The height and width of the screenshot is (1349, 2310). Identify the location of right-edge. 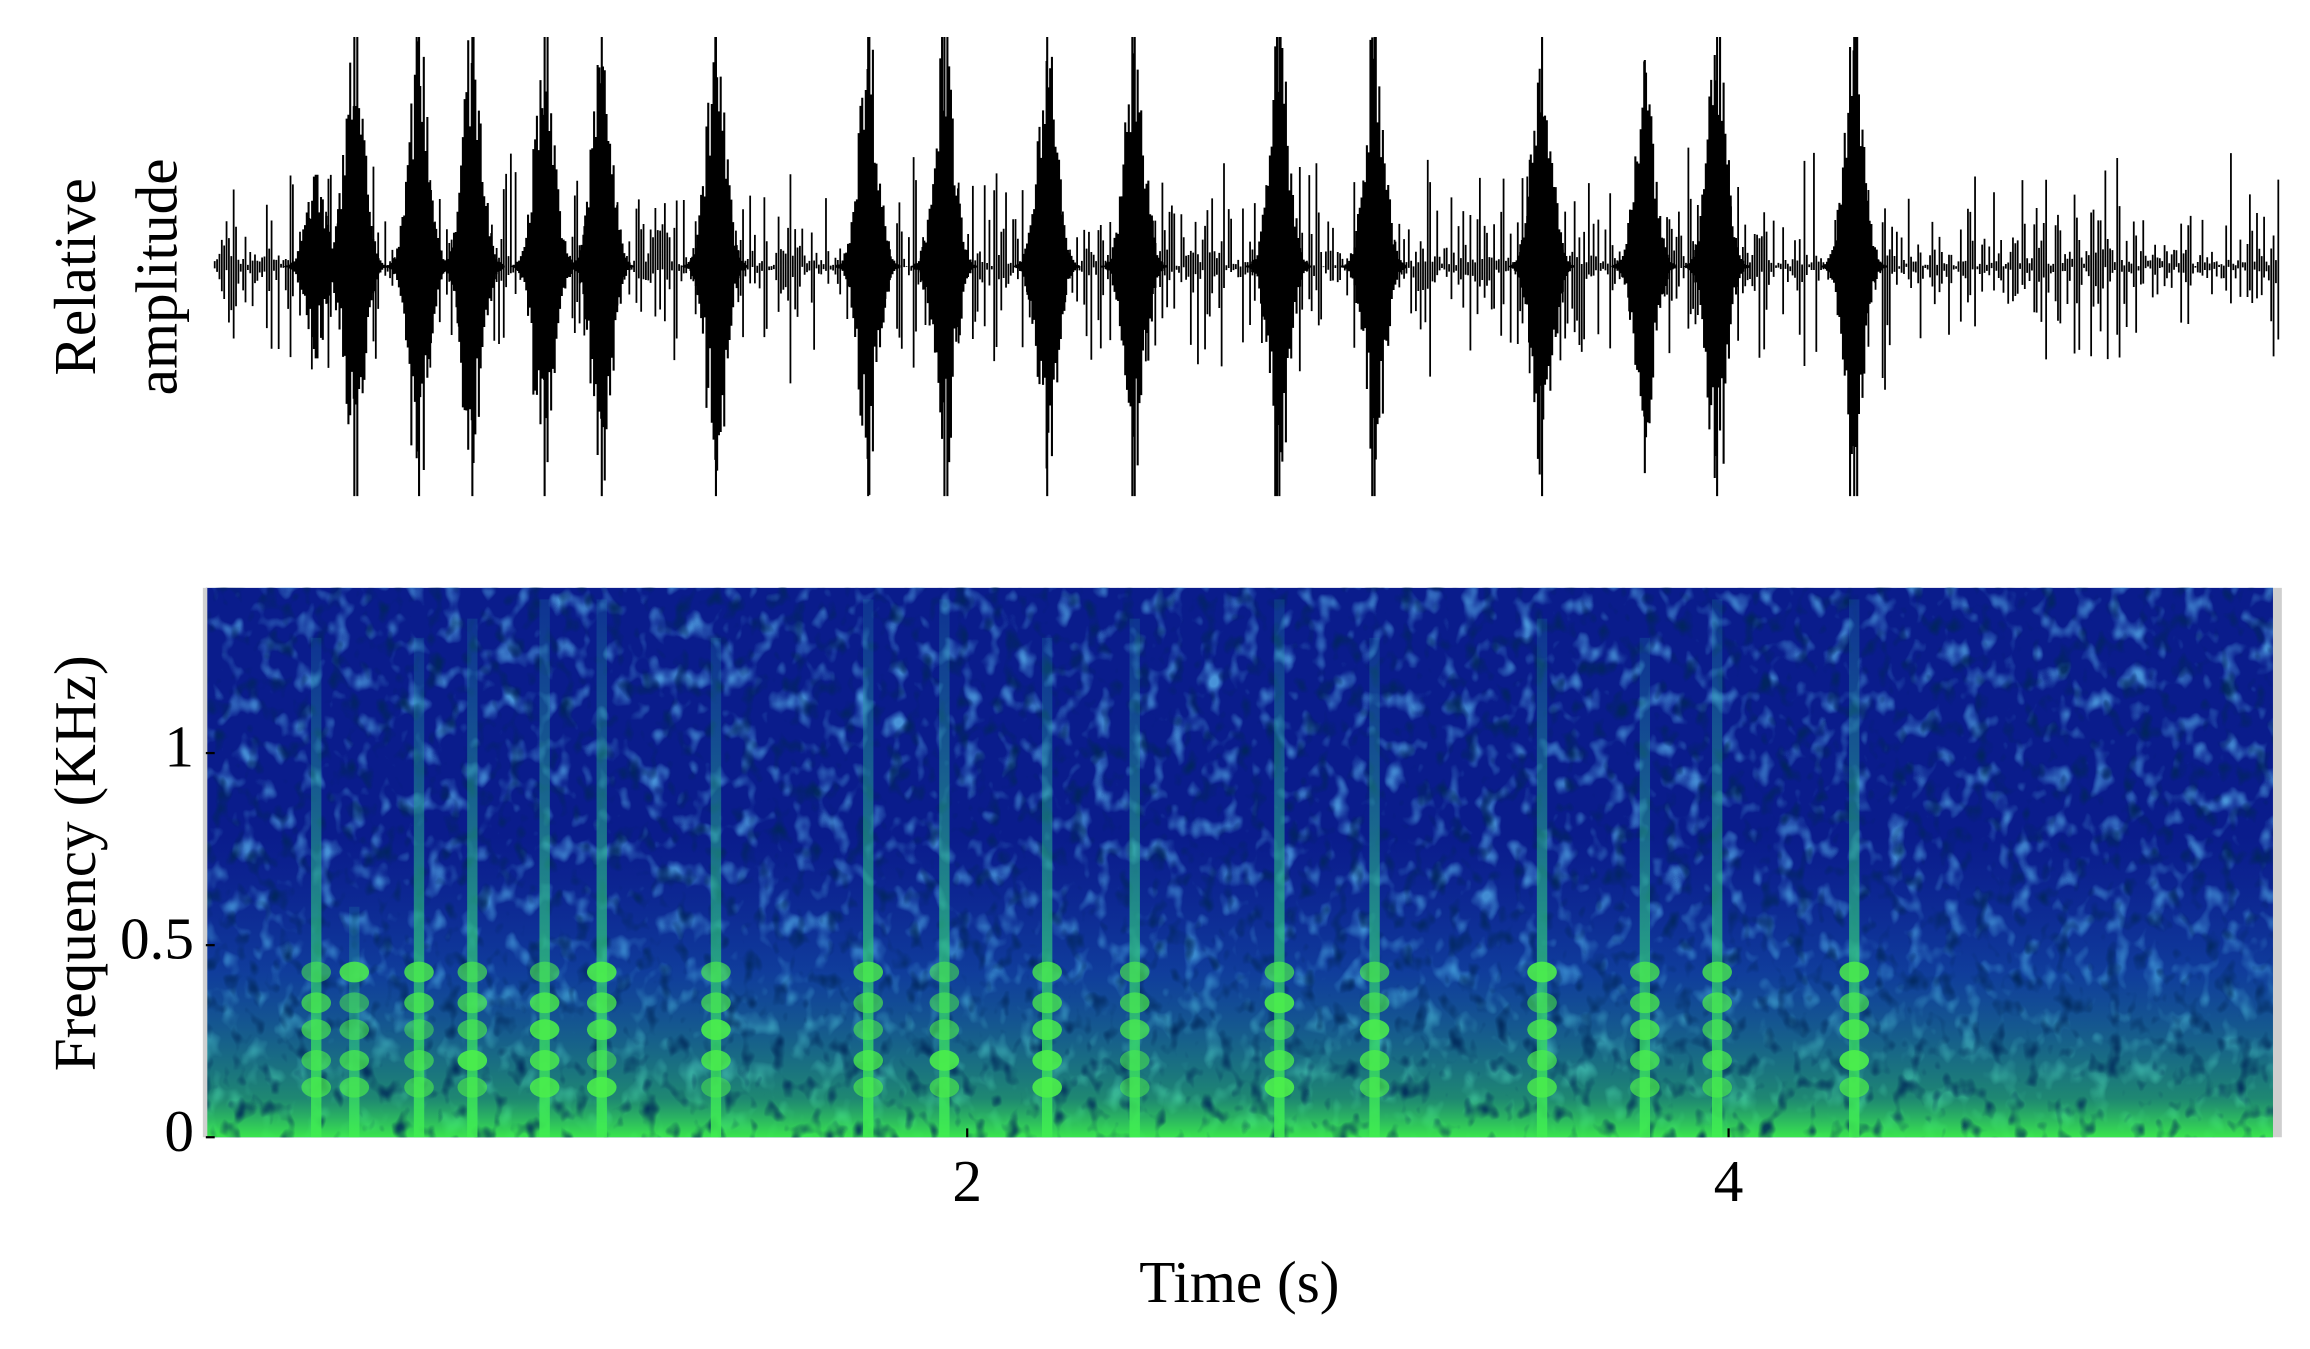
(2277, 862).